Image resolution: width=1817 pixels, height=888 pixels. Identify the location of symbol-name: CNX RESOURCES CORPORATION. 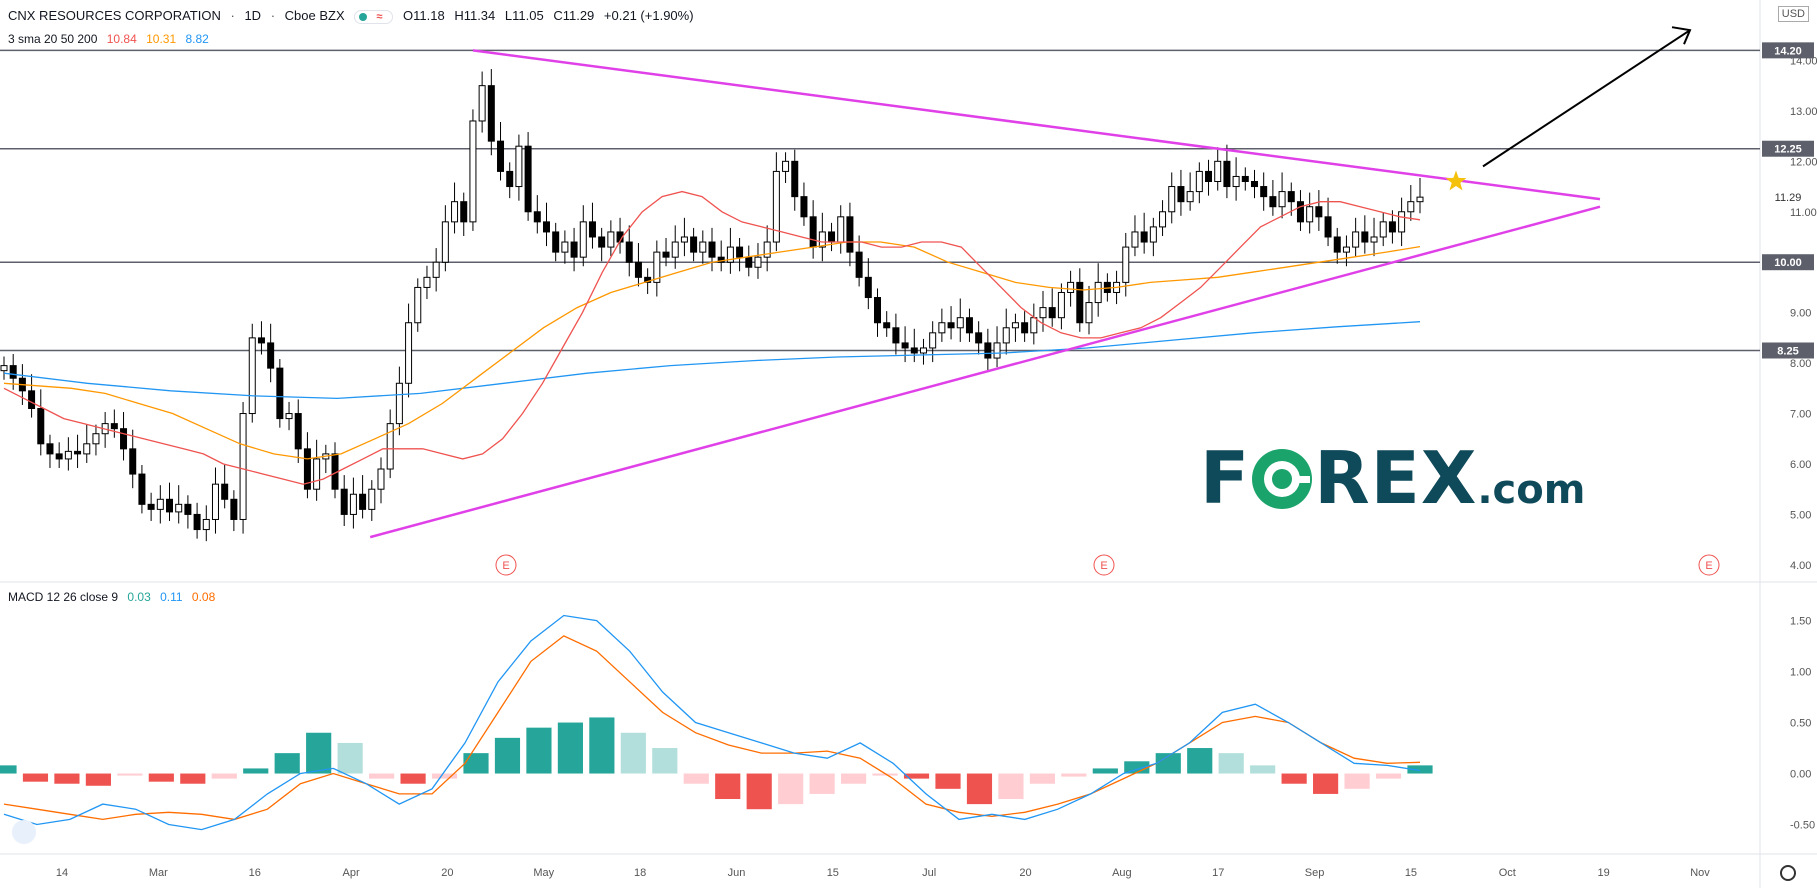
(114, 15).